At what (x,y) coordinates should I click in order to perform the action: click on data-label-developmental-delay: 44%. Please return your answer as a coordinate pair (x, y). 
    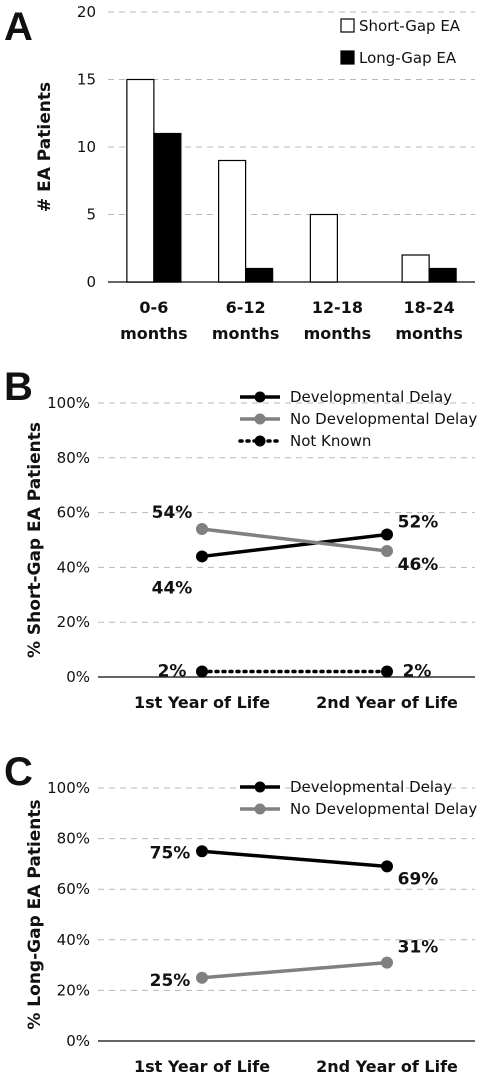
    Looking at the image, I should click on (172, 588).